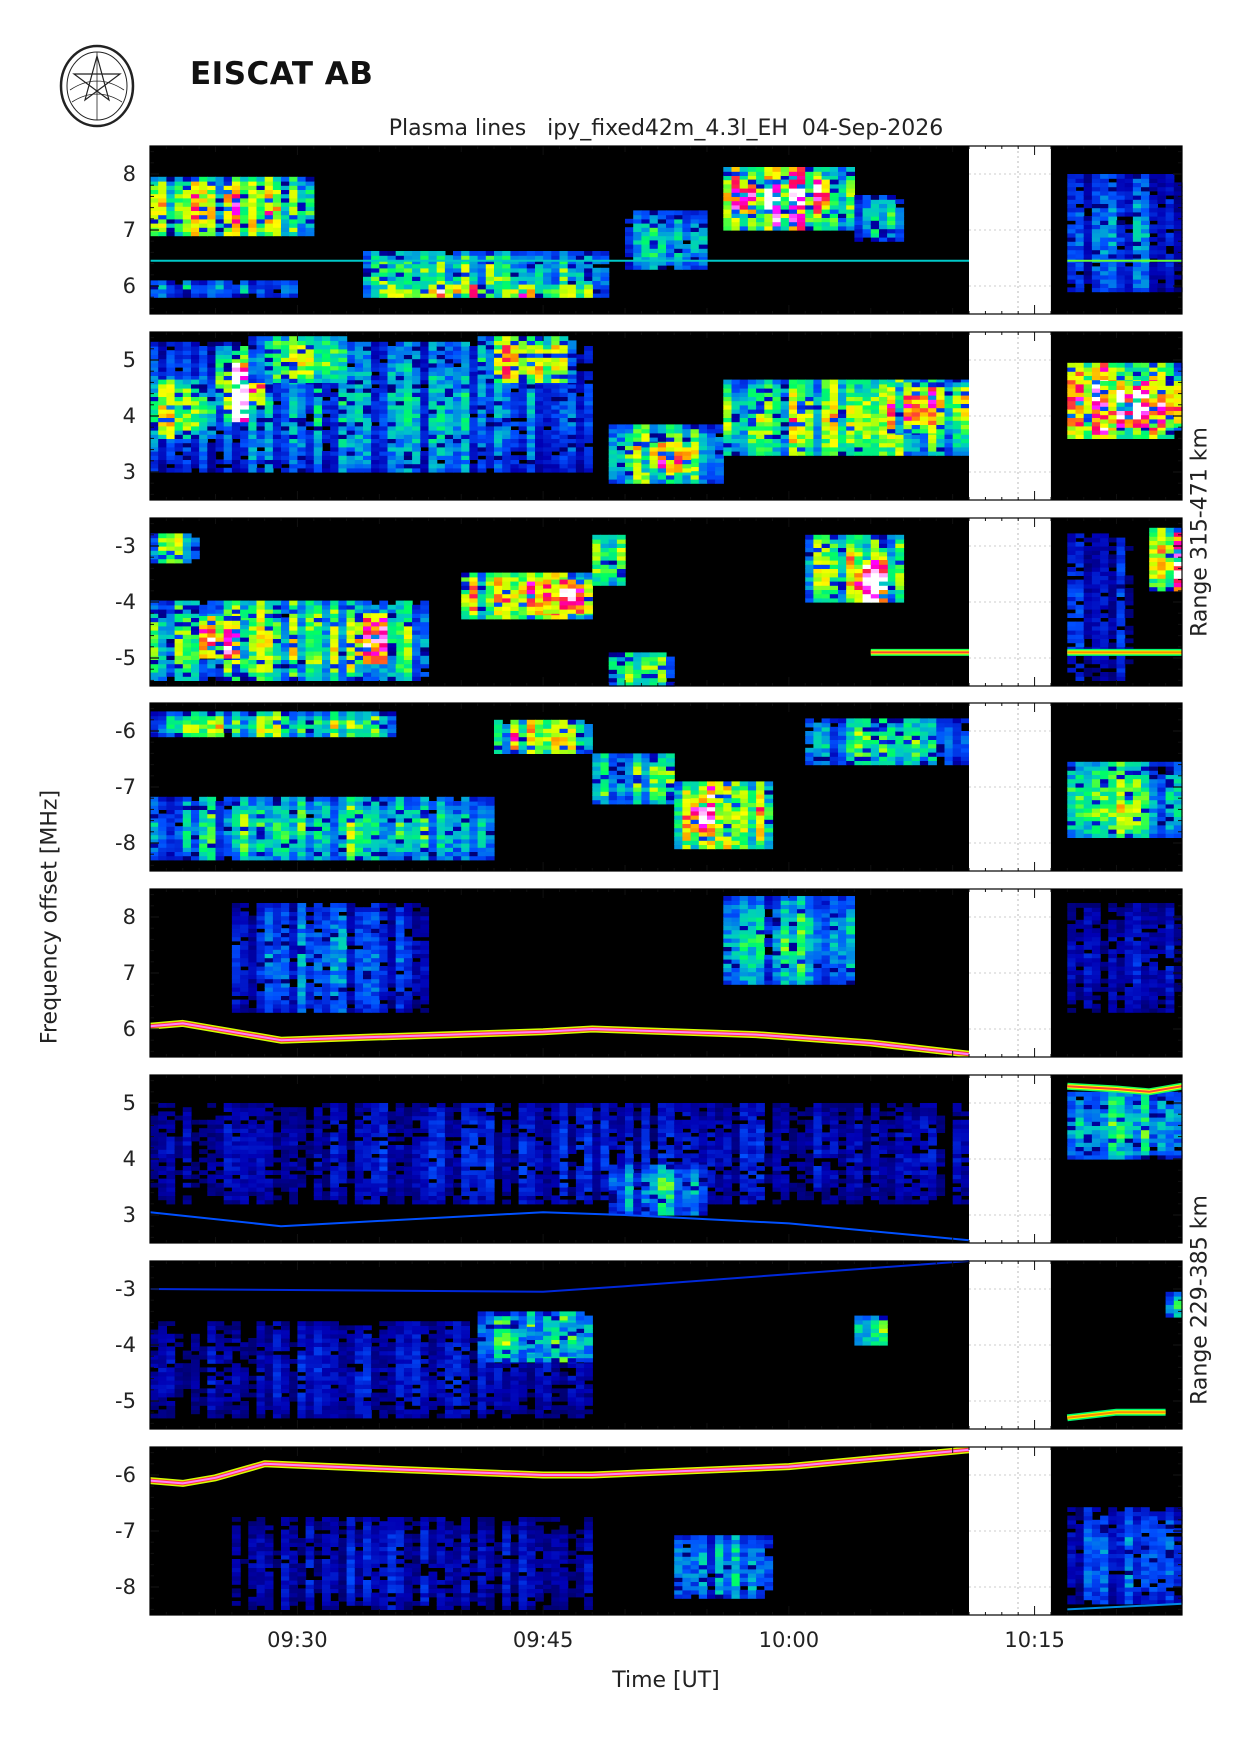 The width and height of the screenshot is (1240, 1754). Describe the element at coordinates (649, 1531) in the screenshot. I see `spectrogram-panel-8: -6 -7 -8` at that location.